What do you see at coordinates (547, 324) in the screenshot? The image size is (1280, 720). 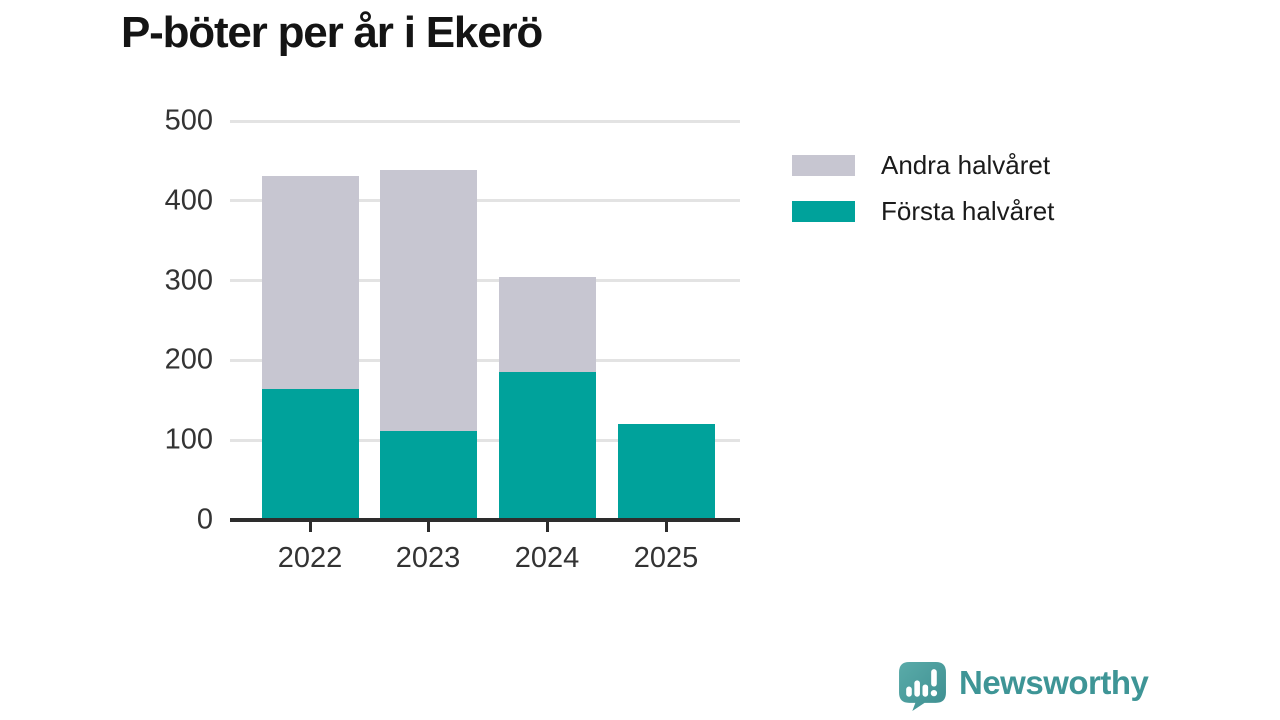 I see `bar-2024-andra-halvåret` at bounding box center [547, 324].